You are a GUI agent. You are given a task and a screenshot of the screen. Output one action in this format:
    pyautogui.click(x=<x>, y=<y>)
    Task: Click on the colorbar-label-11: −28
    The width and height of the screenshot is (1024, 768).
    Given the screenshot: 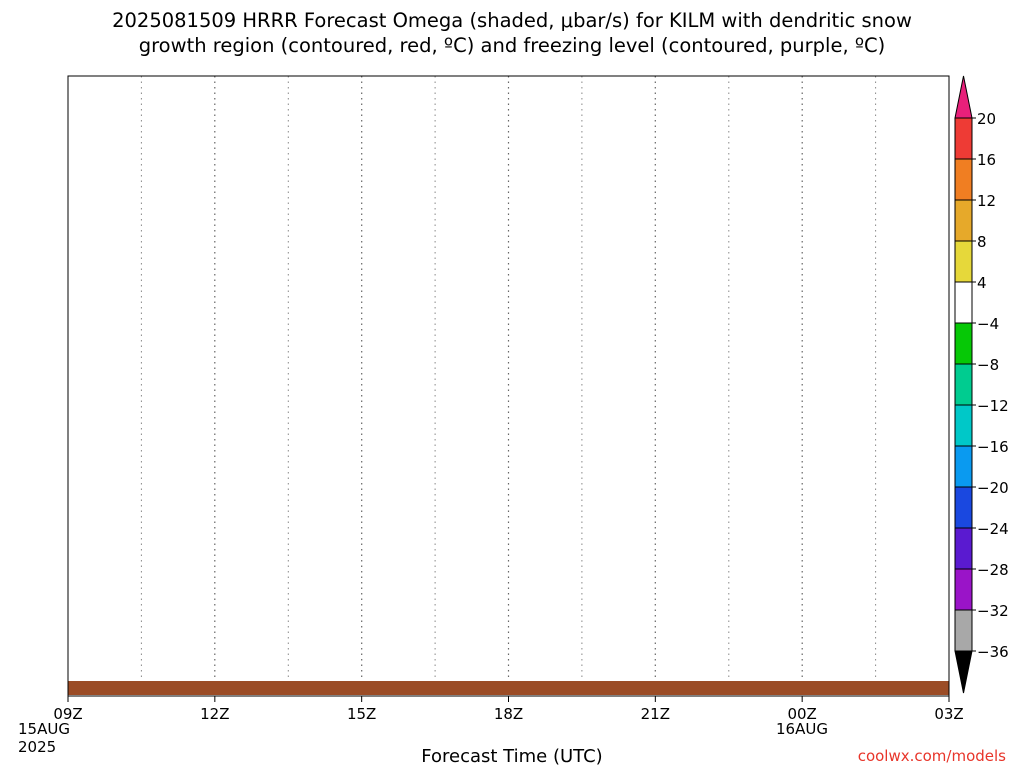 What is the action you would take?
    pyautogui.click(x=993, y=570)
    